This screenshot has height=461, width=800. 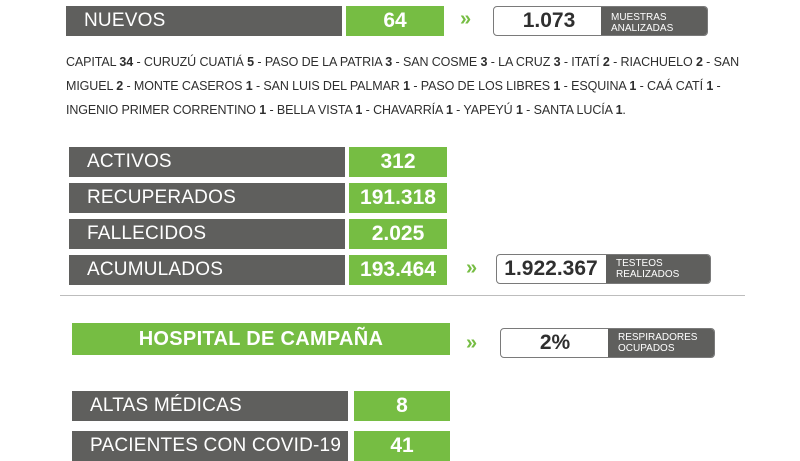 What do you see at coordinates (489, 110) in the screenshot?
I see `localidad-name: YAPEYÚ` at bounding box center [489, 110].